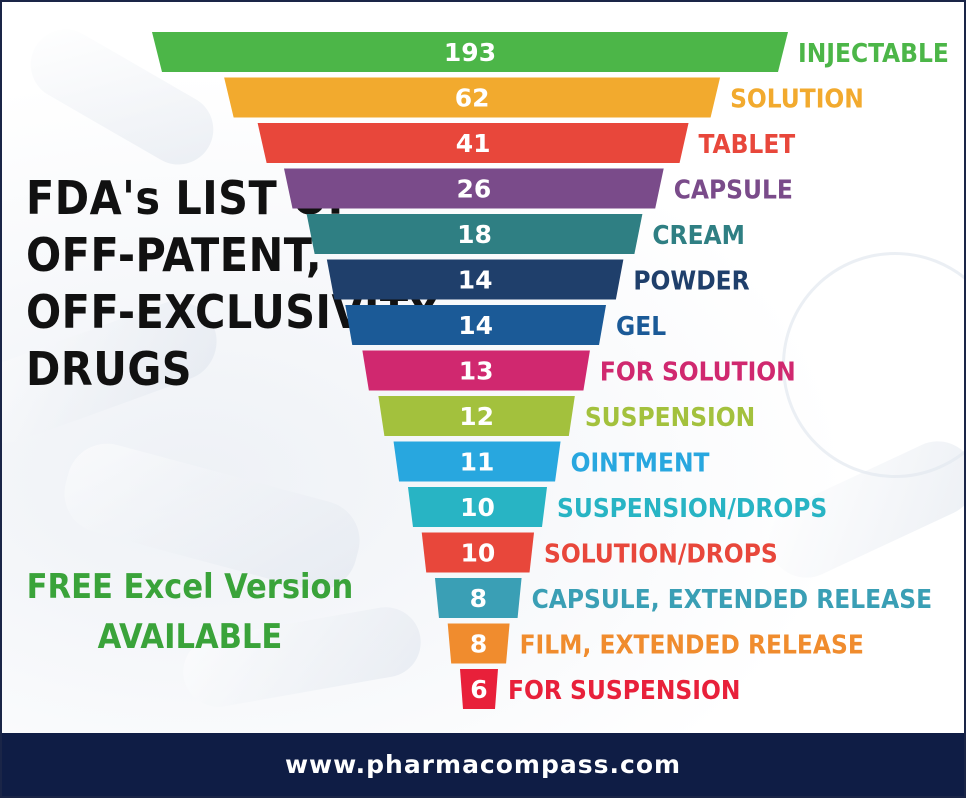 The height and width of the screenshot is (798, 966). What do you see at coordinates (190, 587) in the screenshot?
I see `excel-promo-line: FREE Excel Version` at bounding box center [190, 587].